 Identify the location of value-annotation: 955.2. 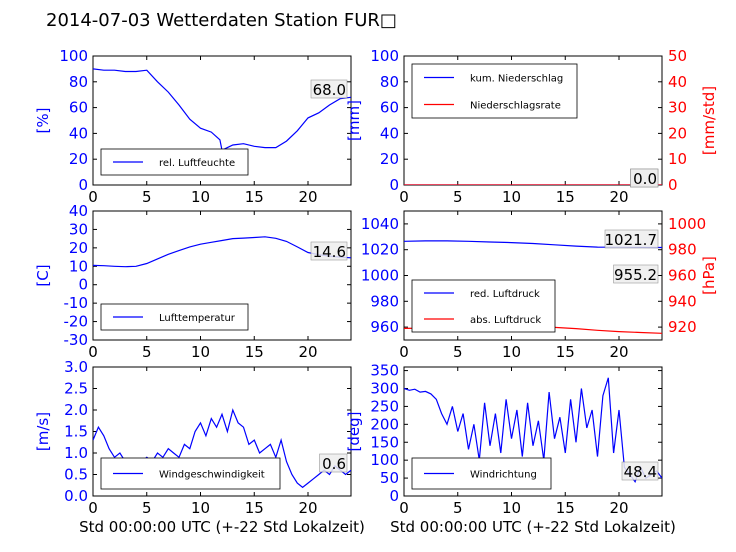
(635, 275).